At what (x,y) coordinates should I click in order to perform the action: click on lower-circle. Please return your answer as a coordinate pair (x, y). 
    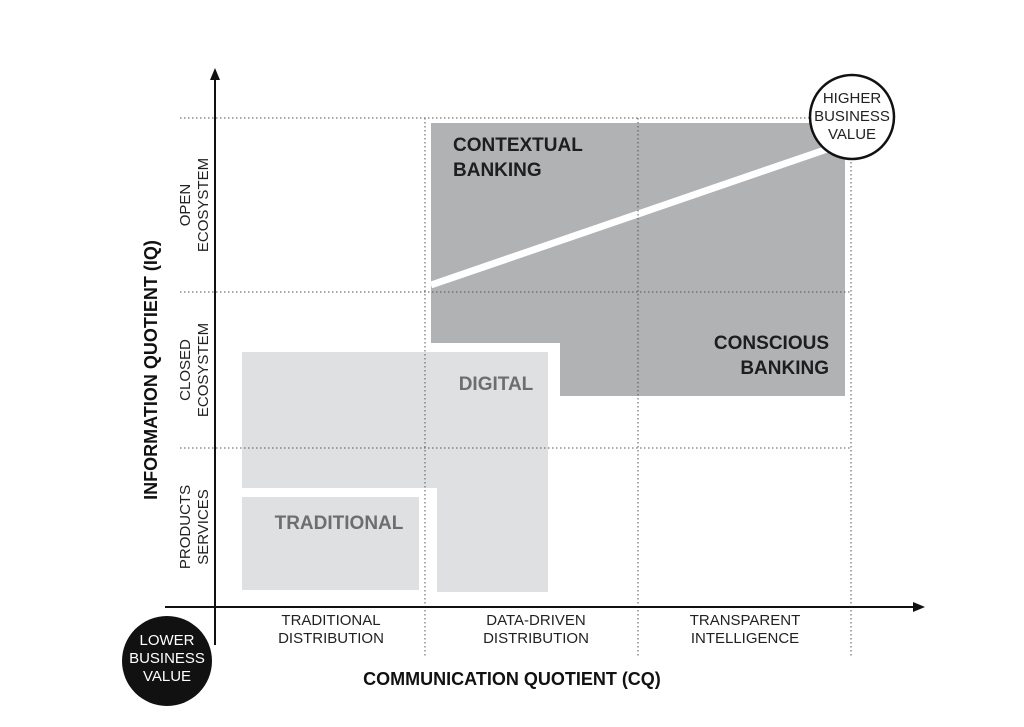
    Looking at the image, I should click on (167, 661).